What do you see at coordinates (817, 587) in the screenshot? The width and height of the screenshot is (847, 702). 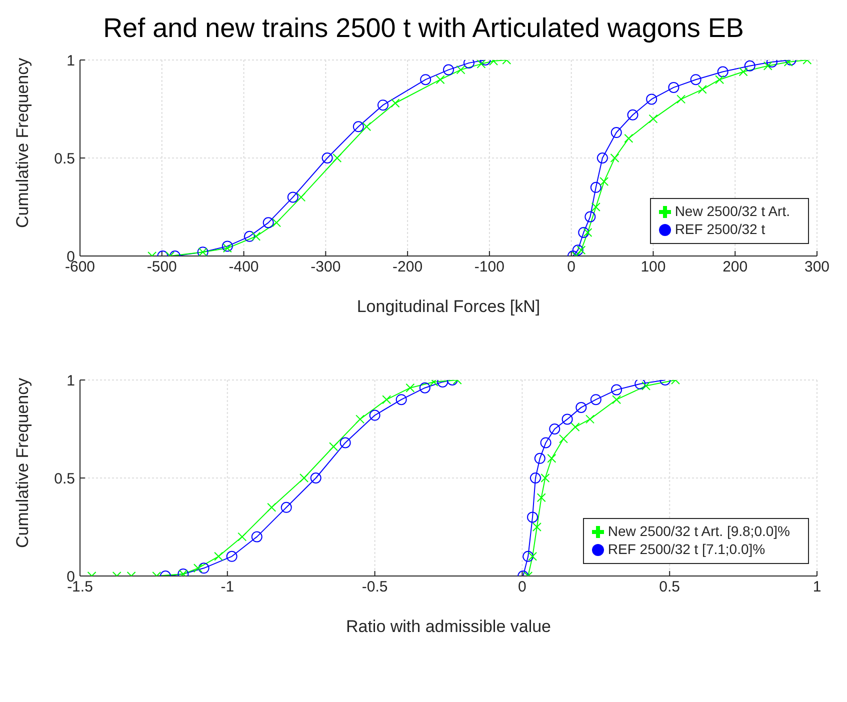 I see `x-tick-label: 1` at bounding box center [817, 587].